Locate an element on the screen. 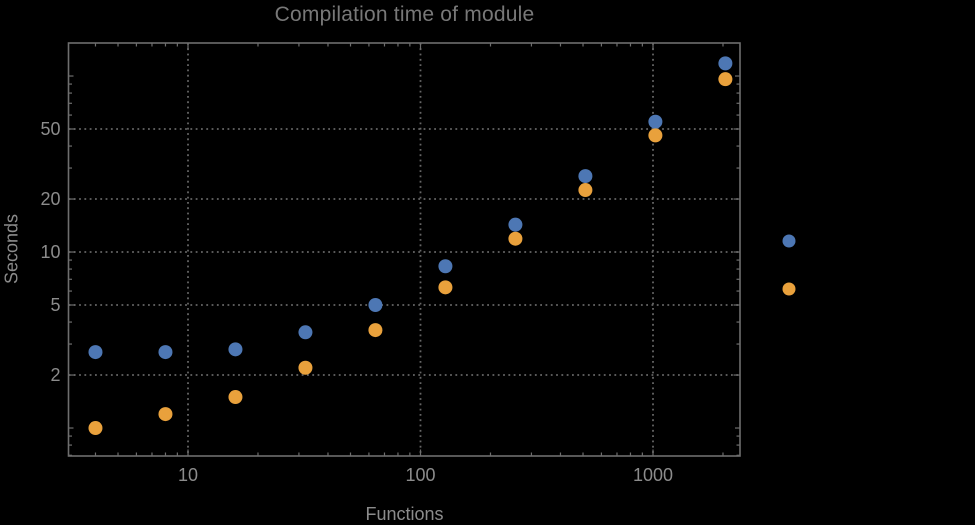  y-tick-label: 2 is located at coordinates (55, 375).